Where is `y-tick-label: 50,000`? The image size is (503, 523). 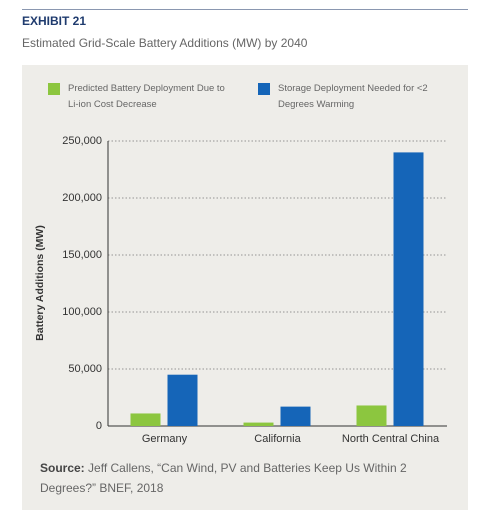 y-tick-label: 50,000 is located at coordinates (85, 369).